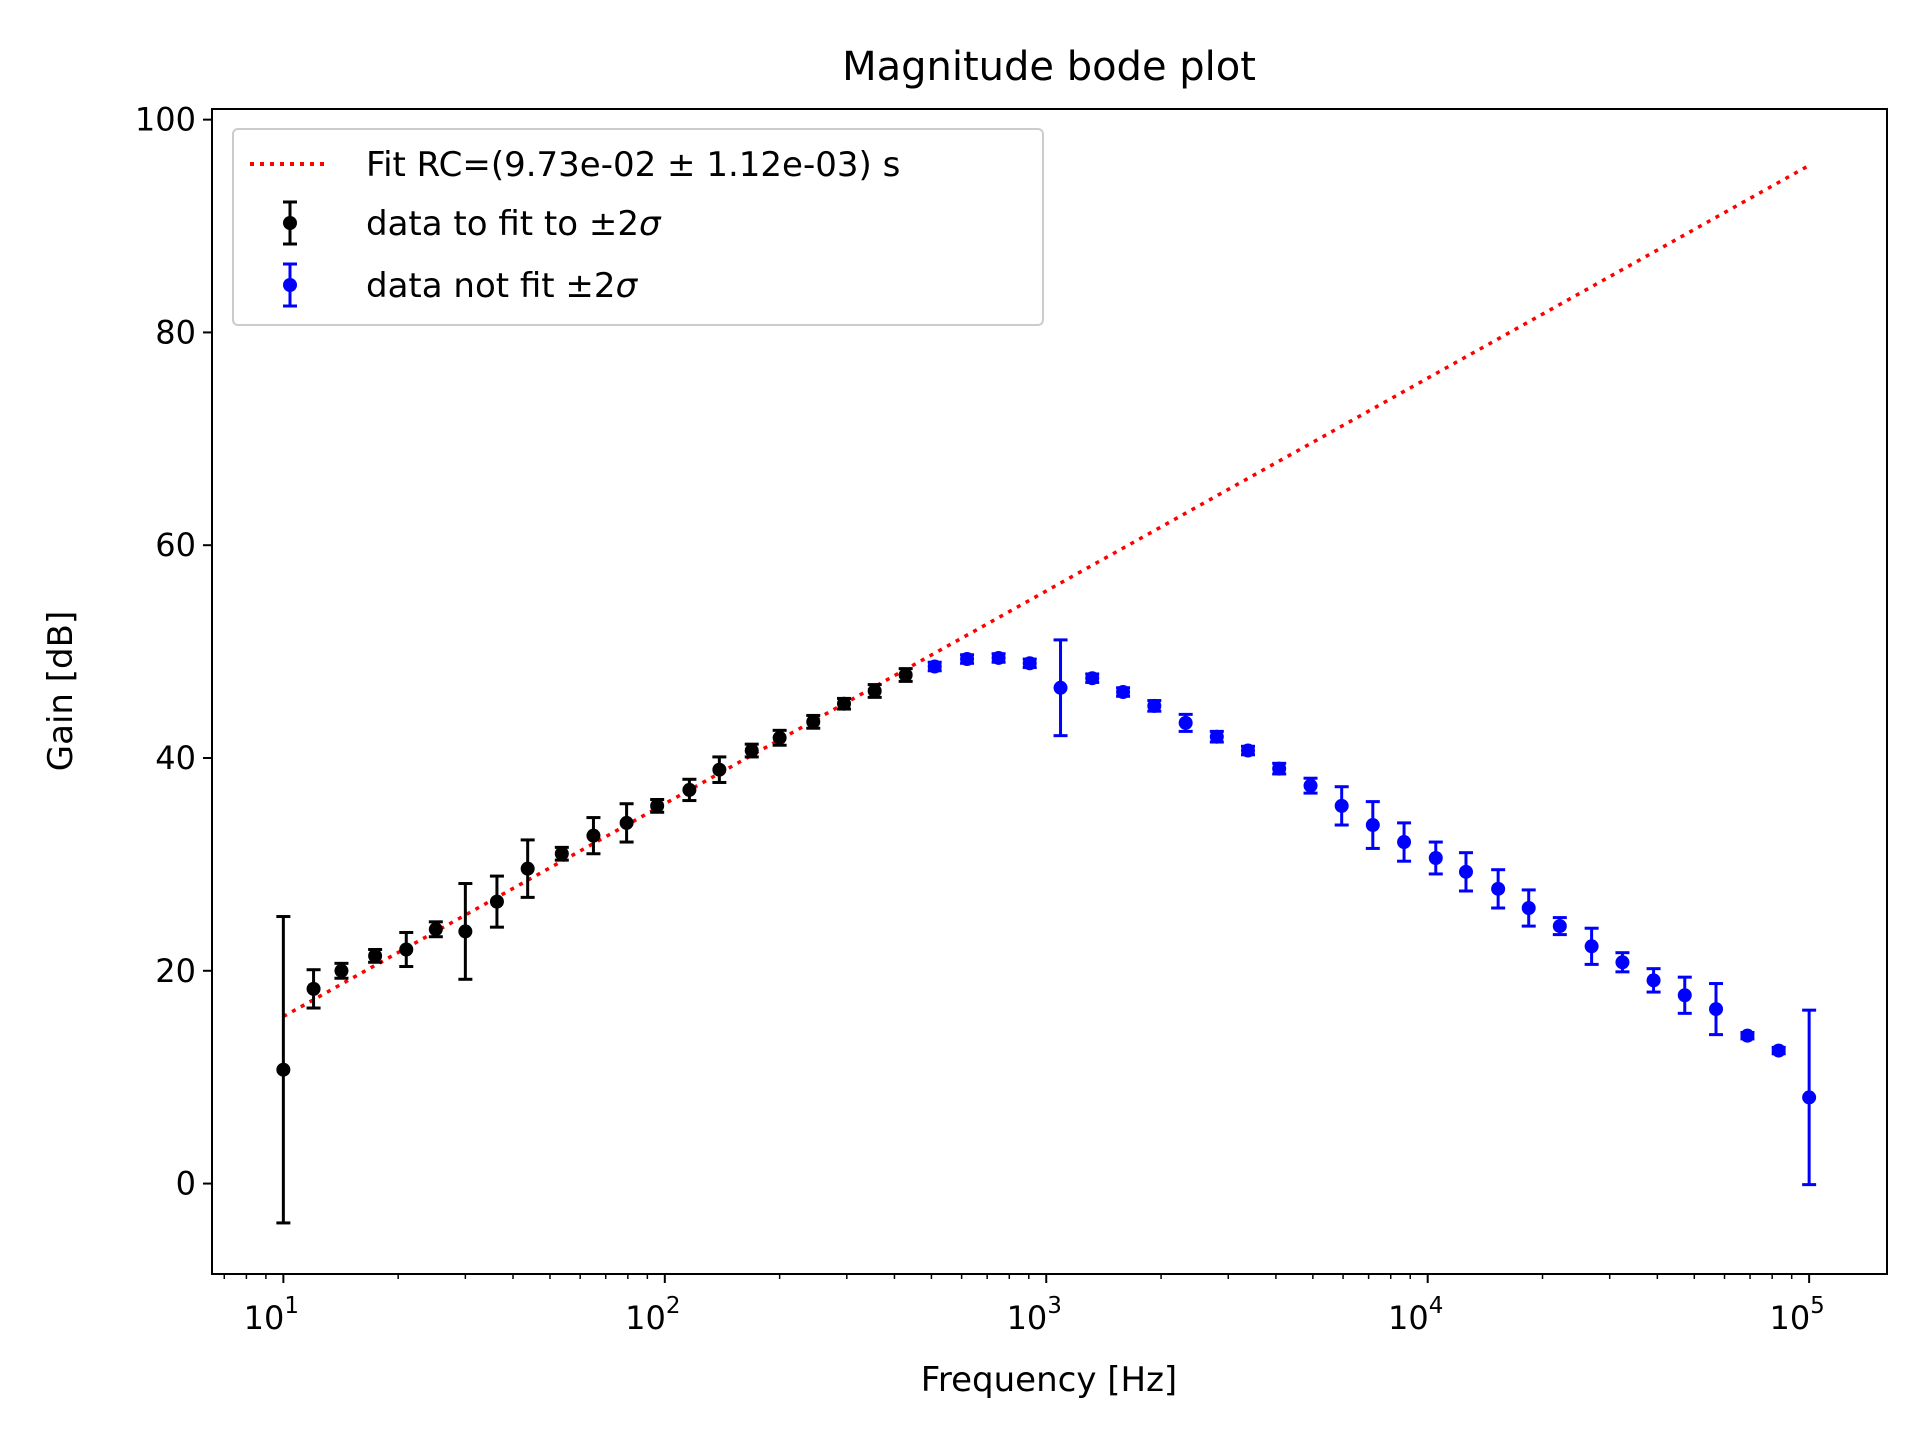  I want to click on x-tick-exp-2: 3, so click(1054, 1306).